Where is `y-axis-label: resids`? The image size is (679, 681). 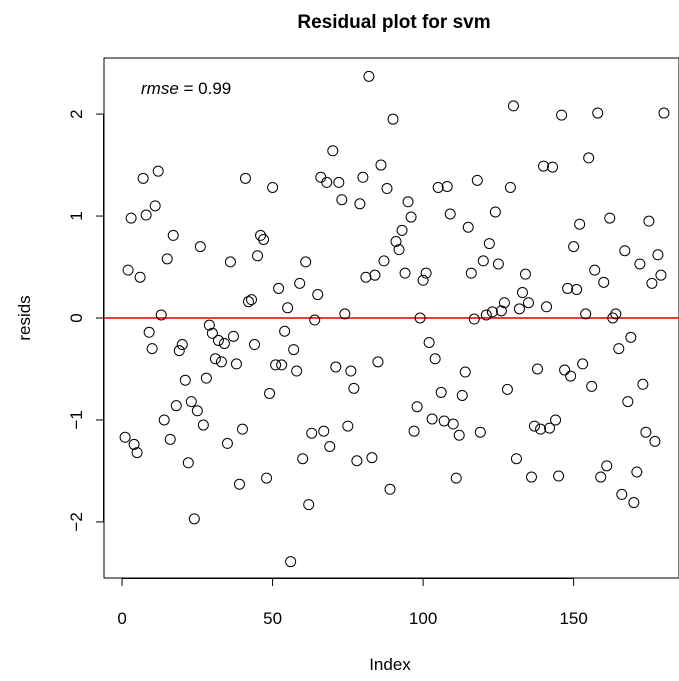 y-axis-label: resids is located at coordinates (24, 317).